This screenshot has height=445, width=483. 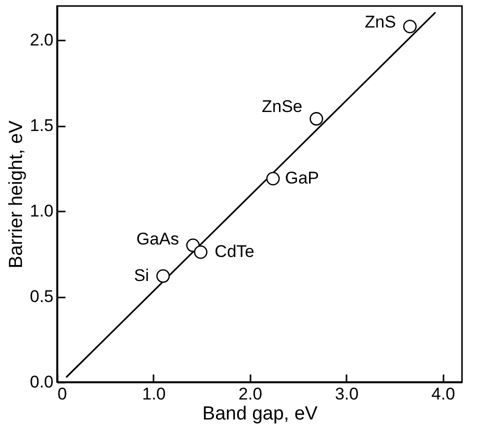 What do you see at coordinates (62, 394) in the screenshot?
I see `x-tick-label: 0` at bounding box center [62, 394].